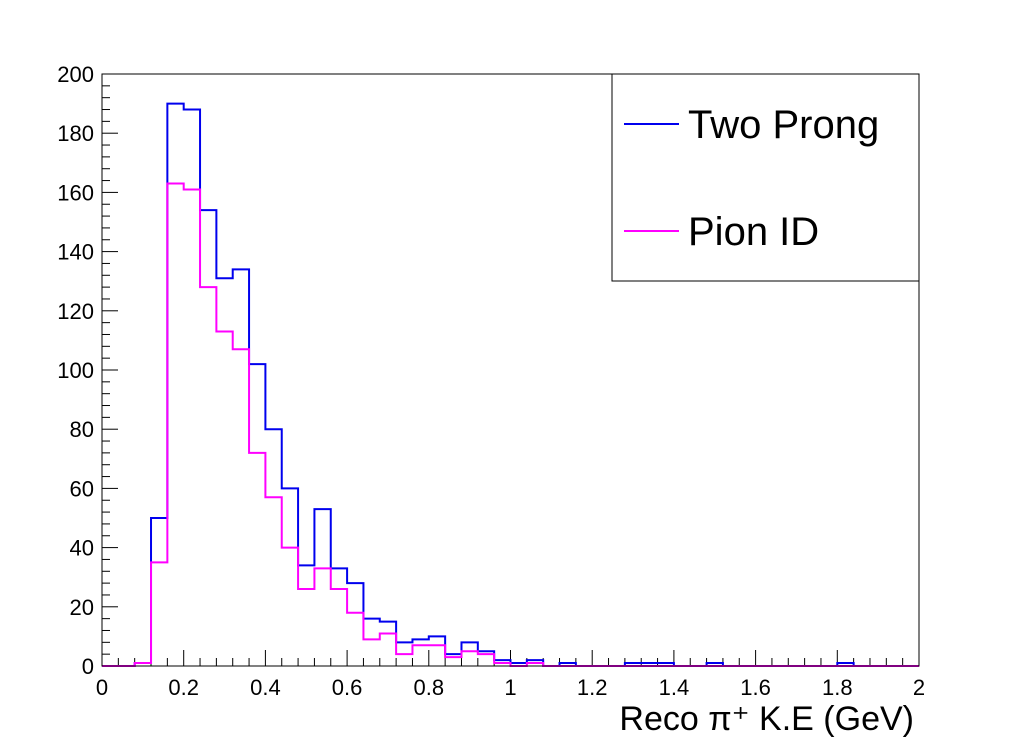 This screenshot has height=740, width=1020. Describe the element at coordinates (75, 370) in the screenshot. I see `y-tick-label: 100` at that location.